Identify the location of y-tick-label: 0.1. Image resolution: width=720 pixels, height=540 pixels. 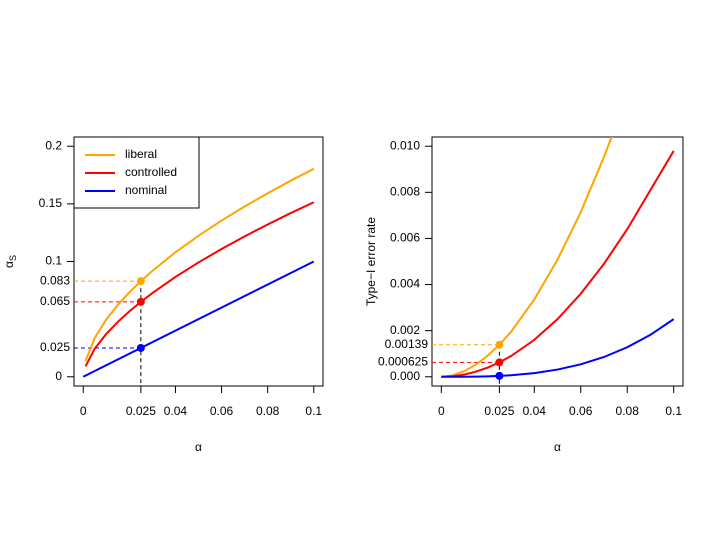
(53, 261).